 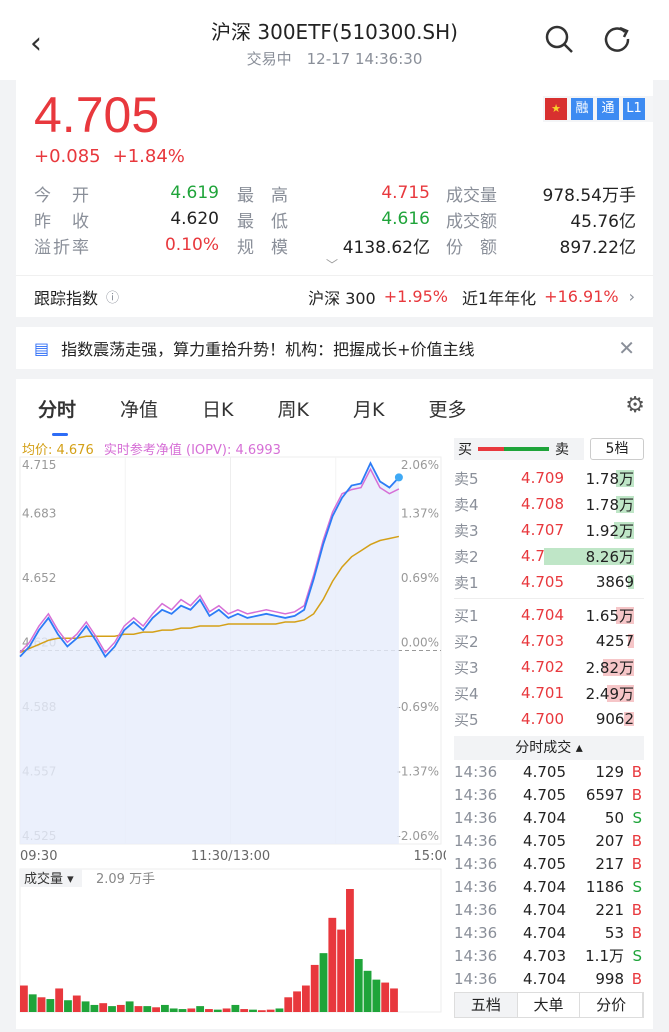 I want to click on orderbook-row: 卖4 4.708 1.78万, so click(x=544, y=504).